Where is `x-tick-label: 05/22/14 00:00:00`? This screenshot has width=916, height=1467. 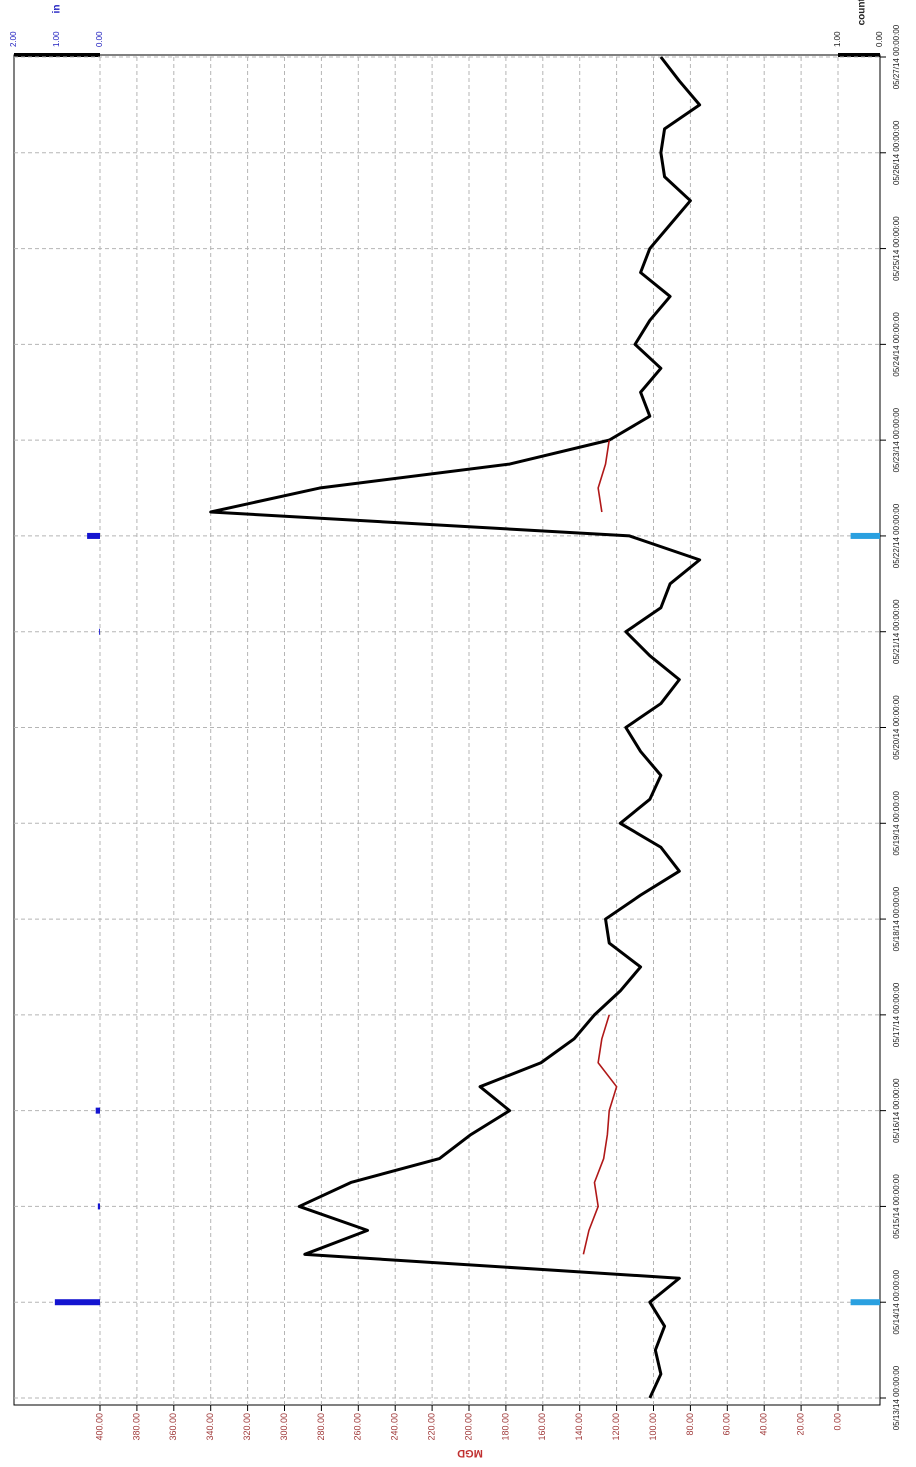 x-tick-label: 05/22/14 00:00:00 is located at coordinates (896, 535).